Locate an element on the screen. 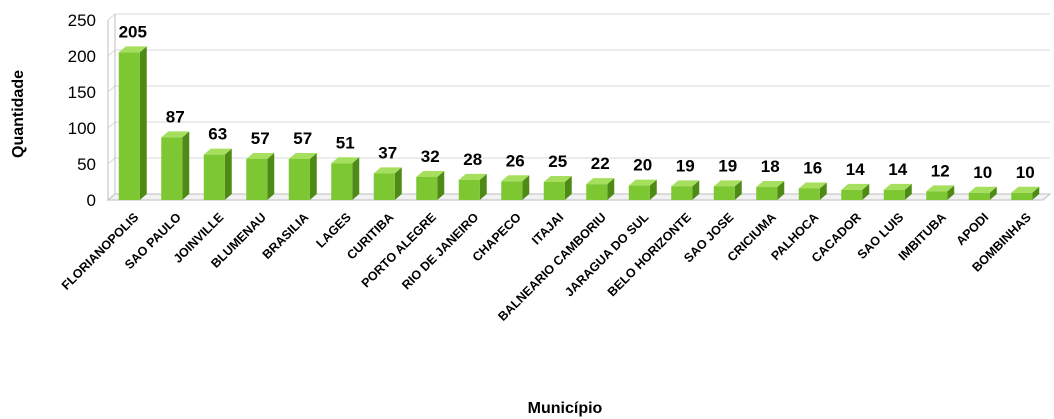  category-label: ITAJAI is located at coordinates (547, 228).